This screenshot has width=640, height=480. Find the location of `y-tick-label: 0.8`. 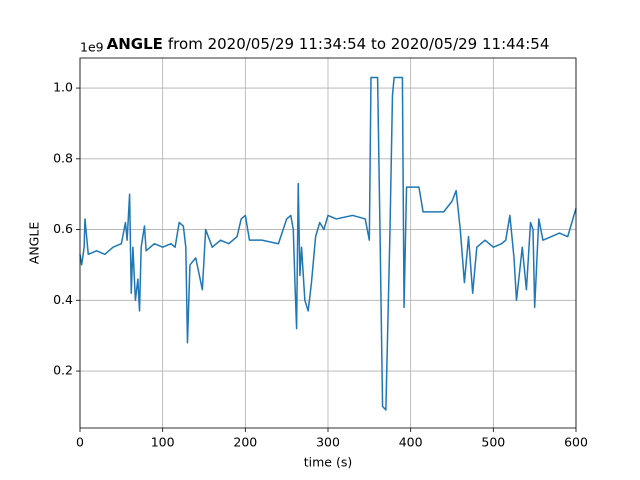

y-tick-label: 0.8 is located at coordinates (63, 157).